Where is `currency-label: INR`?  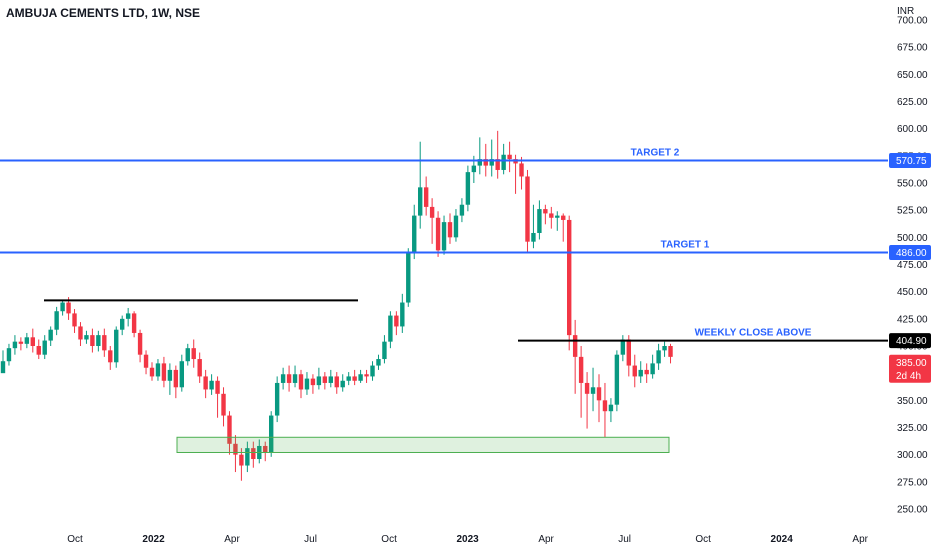
currency-label: INR is located at coordinates (906, 11).